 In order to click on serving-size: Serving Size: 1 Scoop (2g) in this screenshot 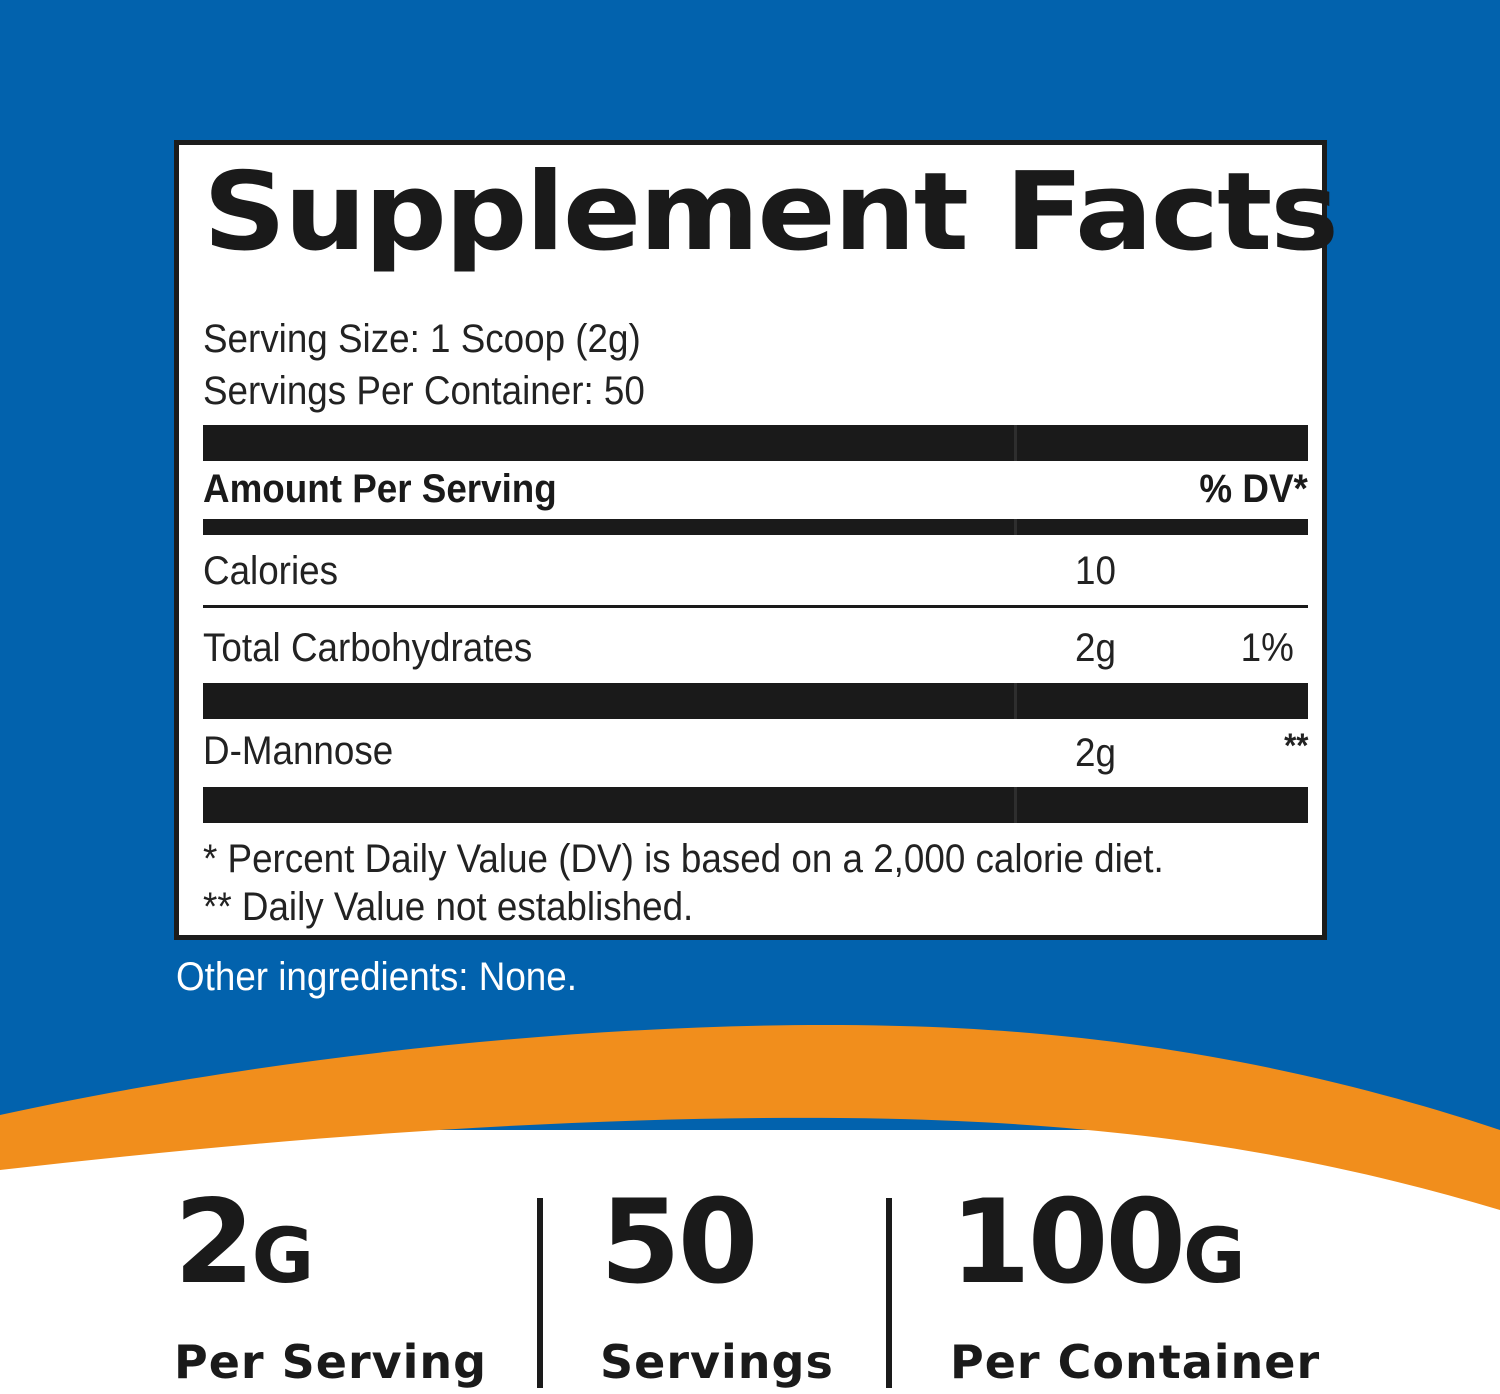, I will do `click(422, 339)`.